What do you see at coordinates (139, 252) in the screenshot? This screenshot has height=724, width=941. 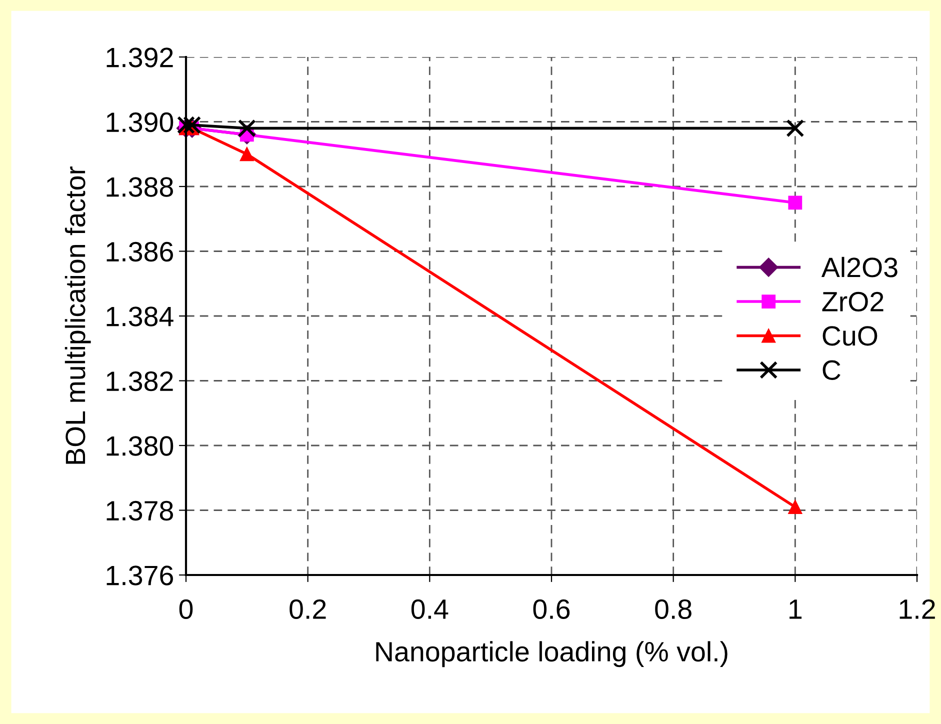 I see `y-tick-label: 1.386` at bounding box center [139, 252].